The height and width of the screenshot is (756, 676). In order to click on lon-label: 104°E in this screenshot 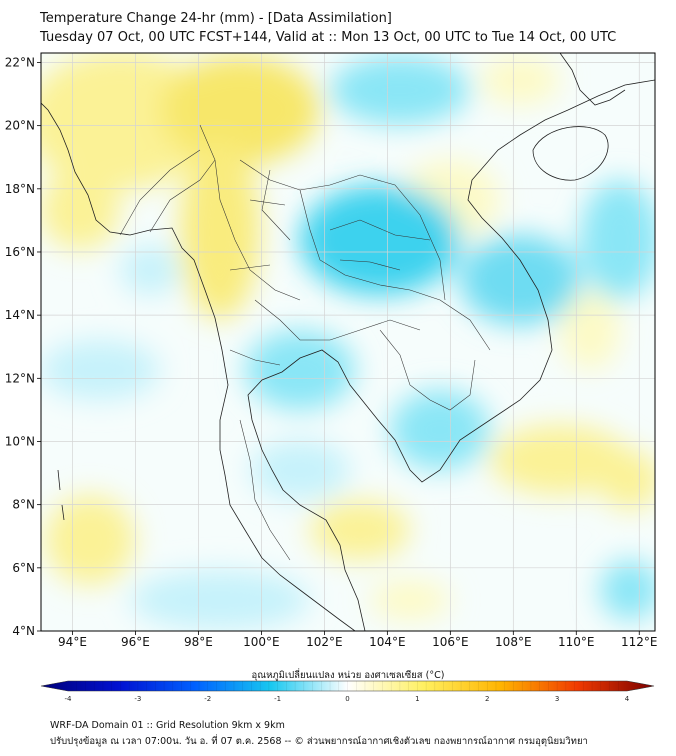, I will do `click(387, 642)`.